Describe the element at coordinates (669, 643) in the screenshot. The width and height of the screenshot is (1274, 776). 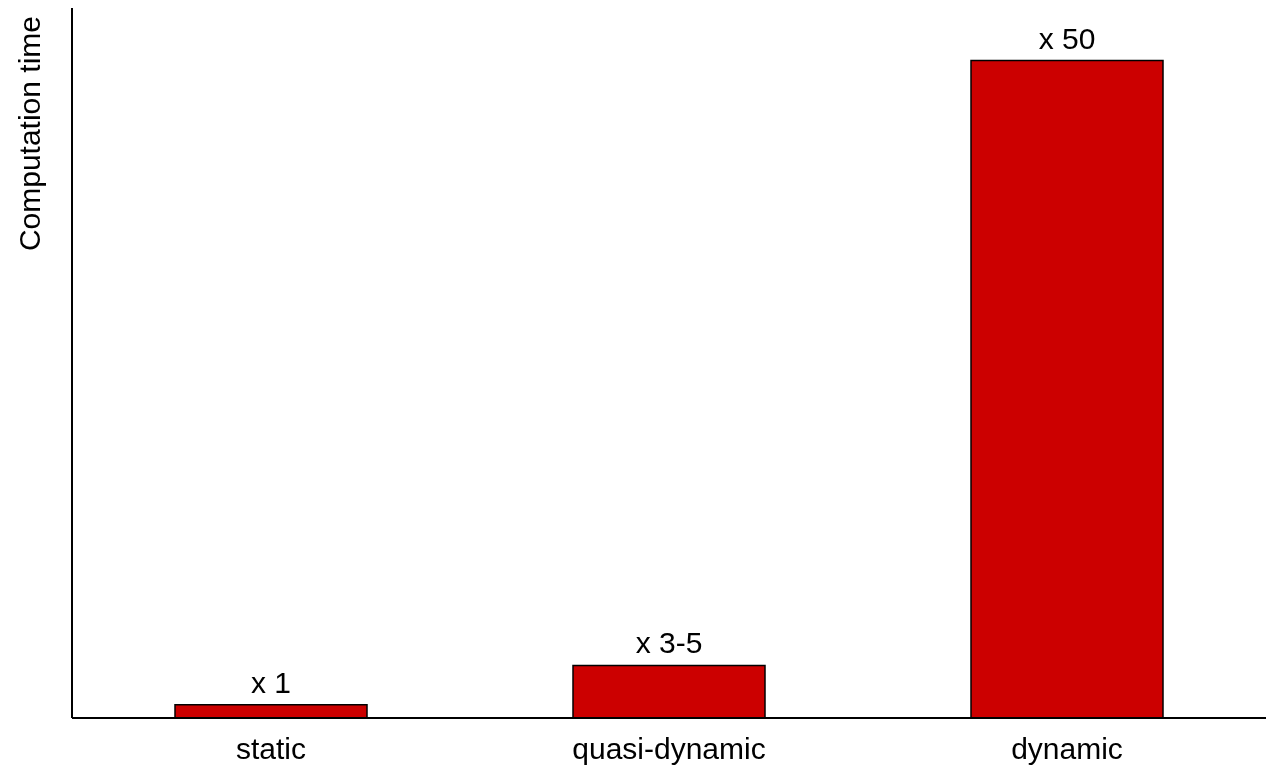
I see `data-label: x 3-5` at that location.